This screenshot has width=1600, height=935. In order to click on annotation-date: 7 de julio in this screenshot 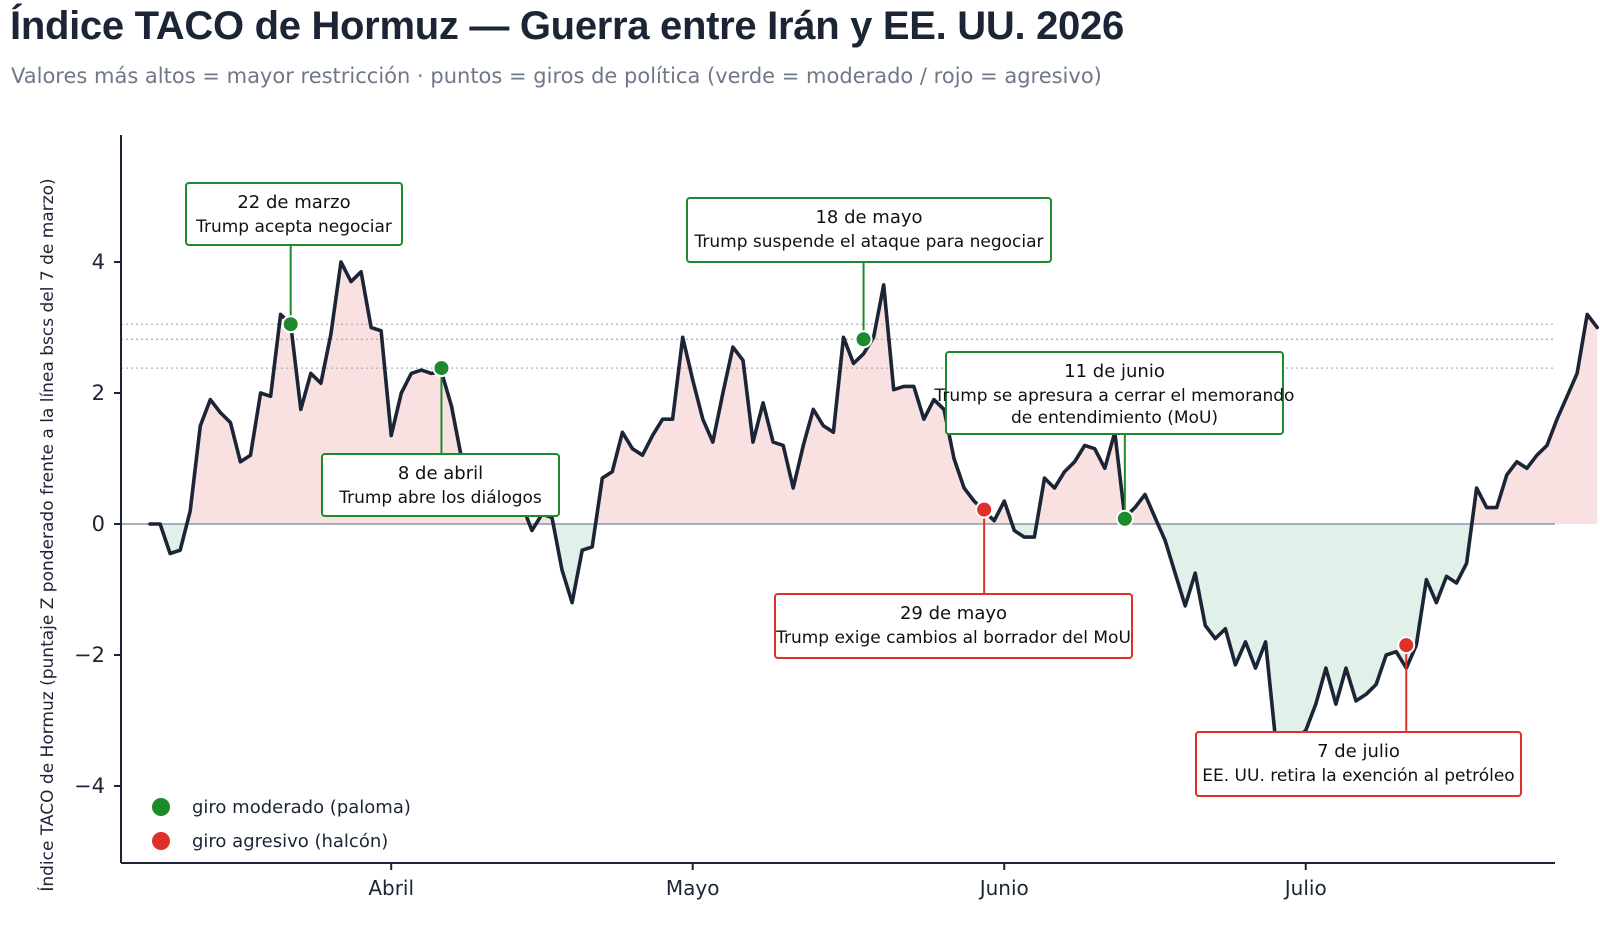, I will do `click(1358, 751)`.